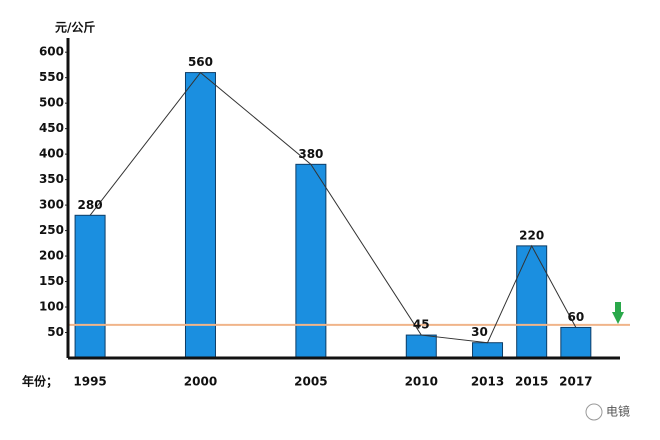 The height and width of the screenshot is (440, 660). Describe the element at coordinates (51, 128) in the screenshot. I see `y-tick-label: 450` at that location.